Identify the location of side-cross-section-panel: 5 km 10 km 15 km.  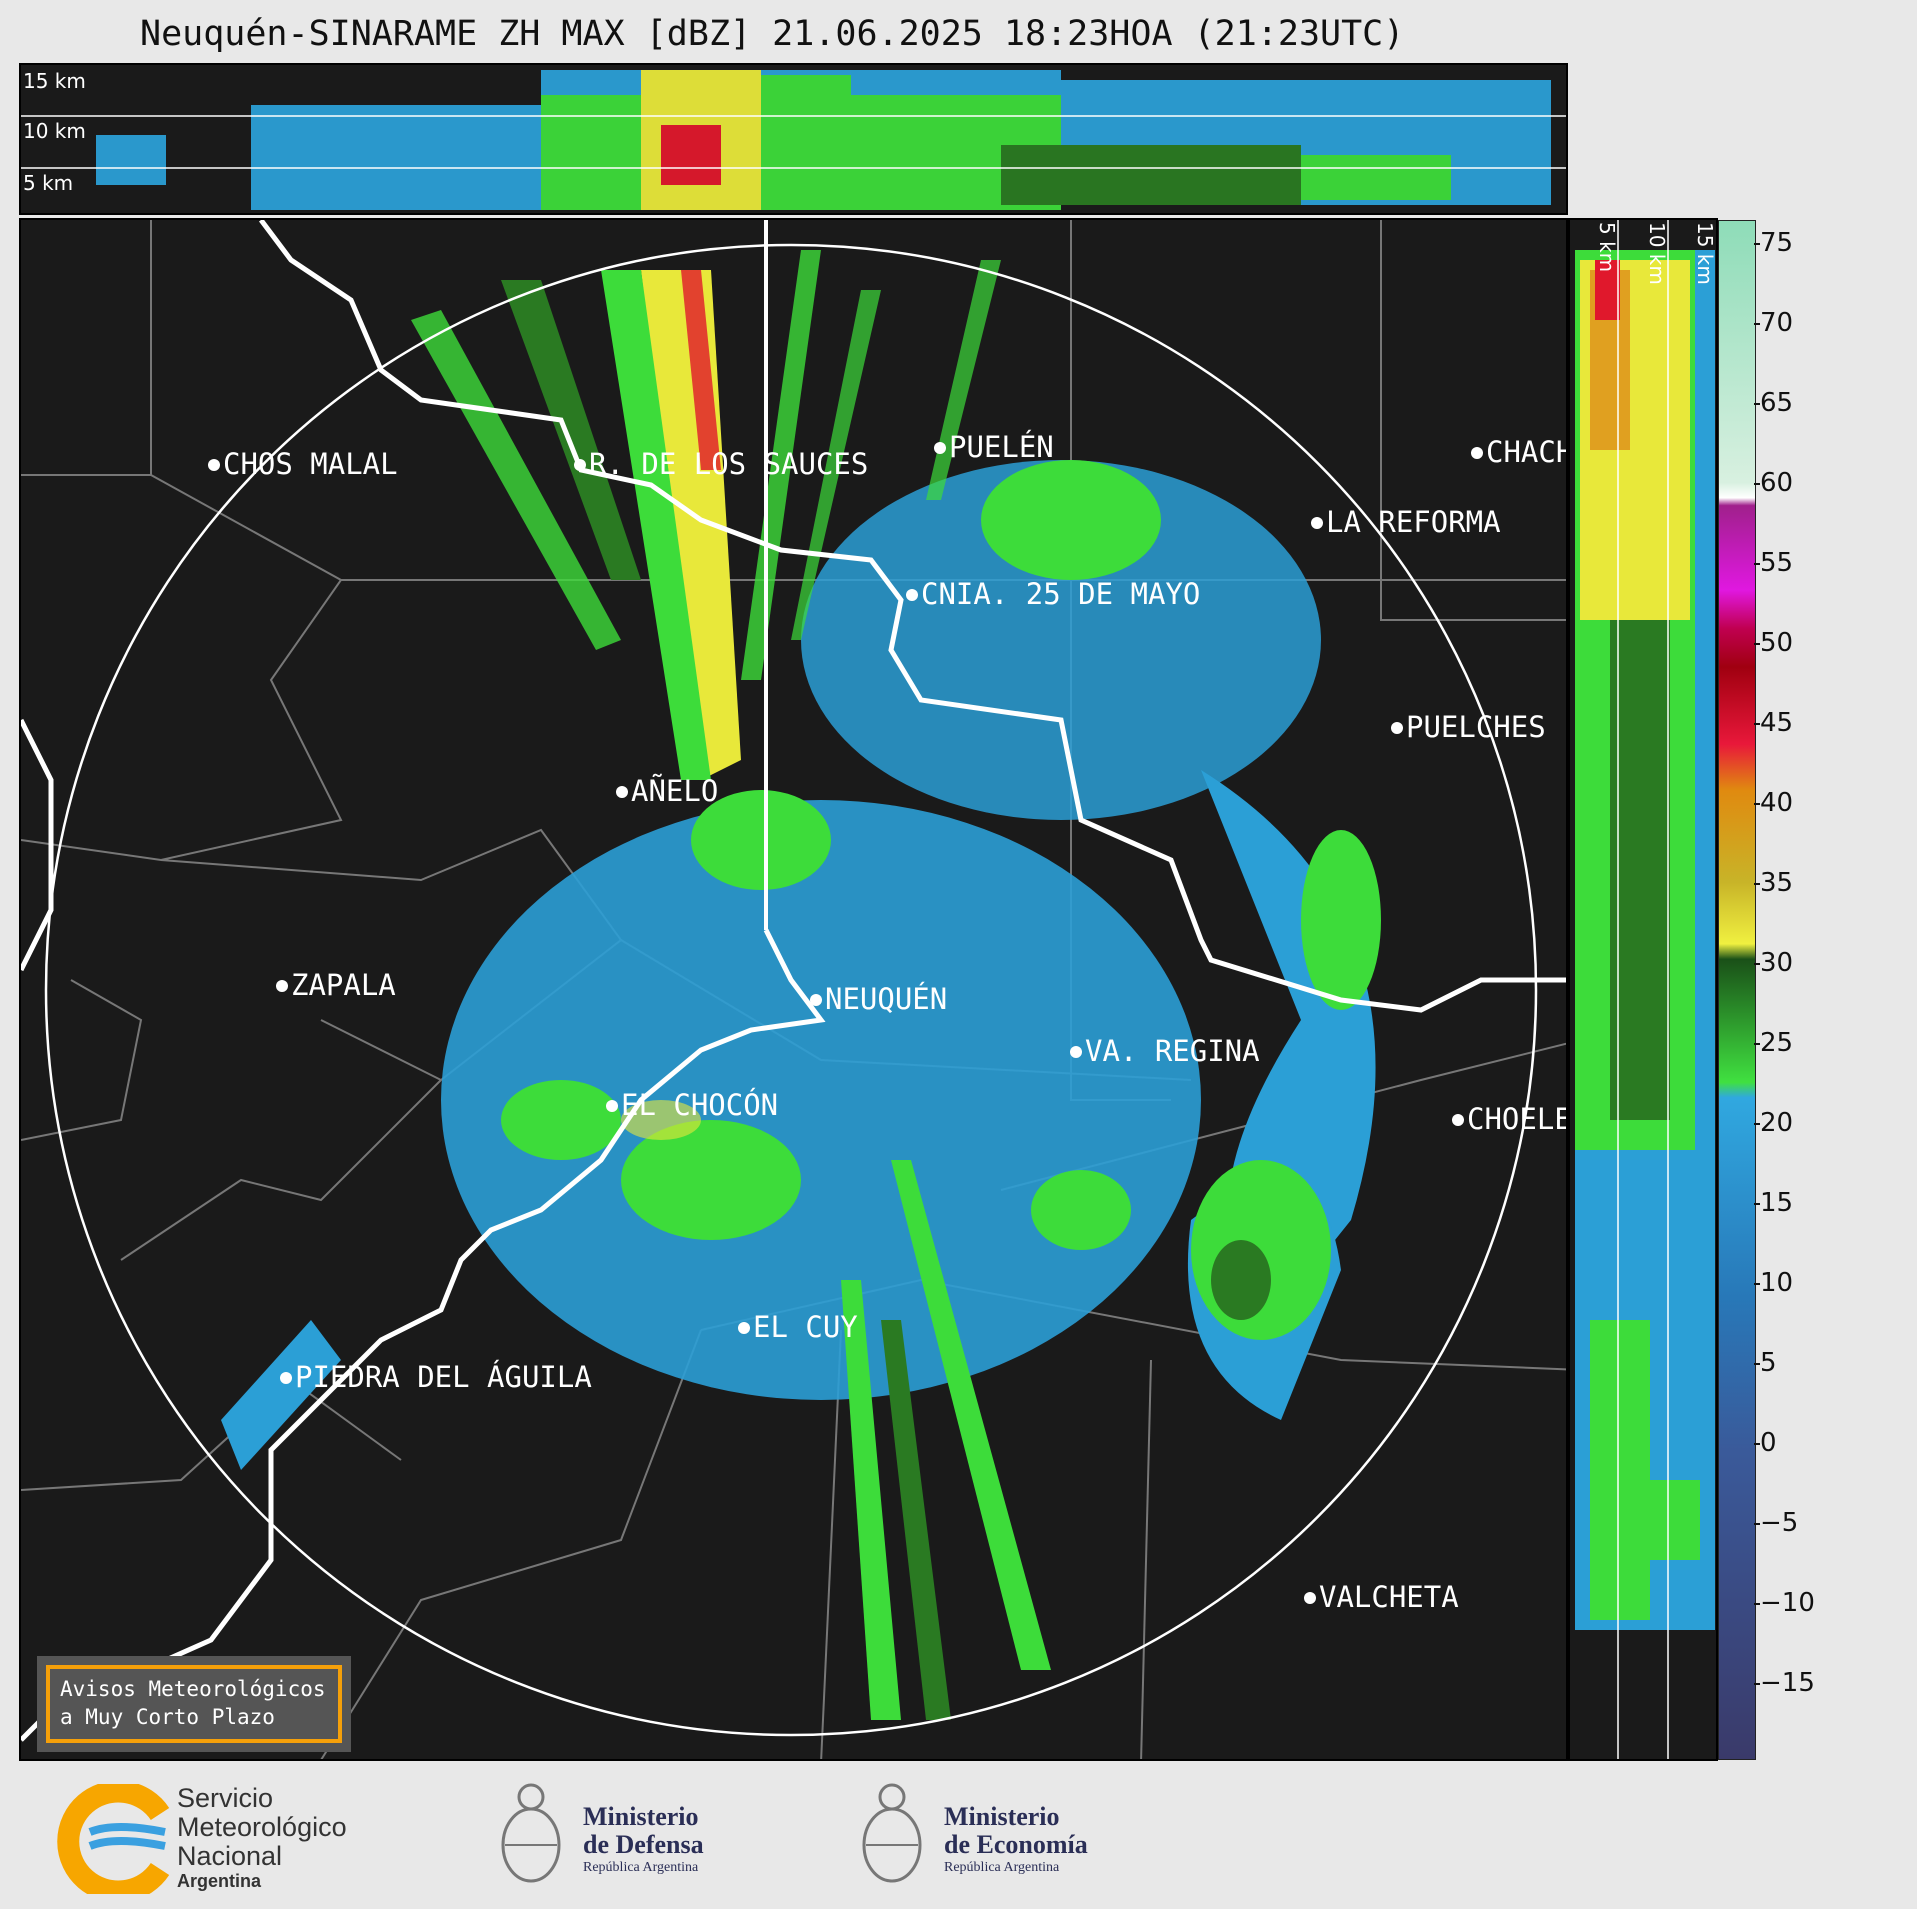
(1643, 989).